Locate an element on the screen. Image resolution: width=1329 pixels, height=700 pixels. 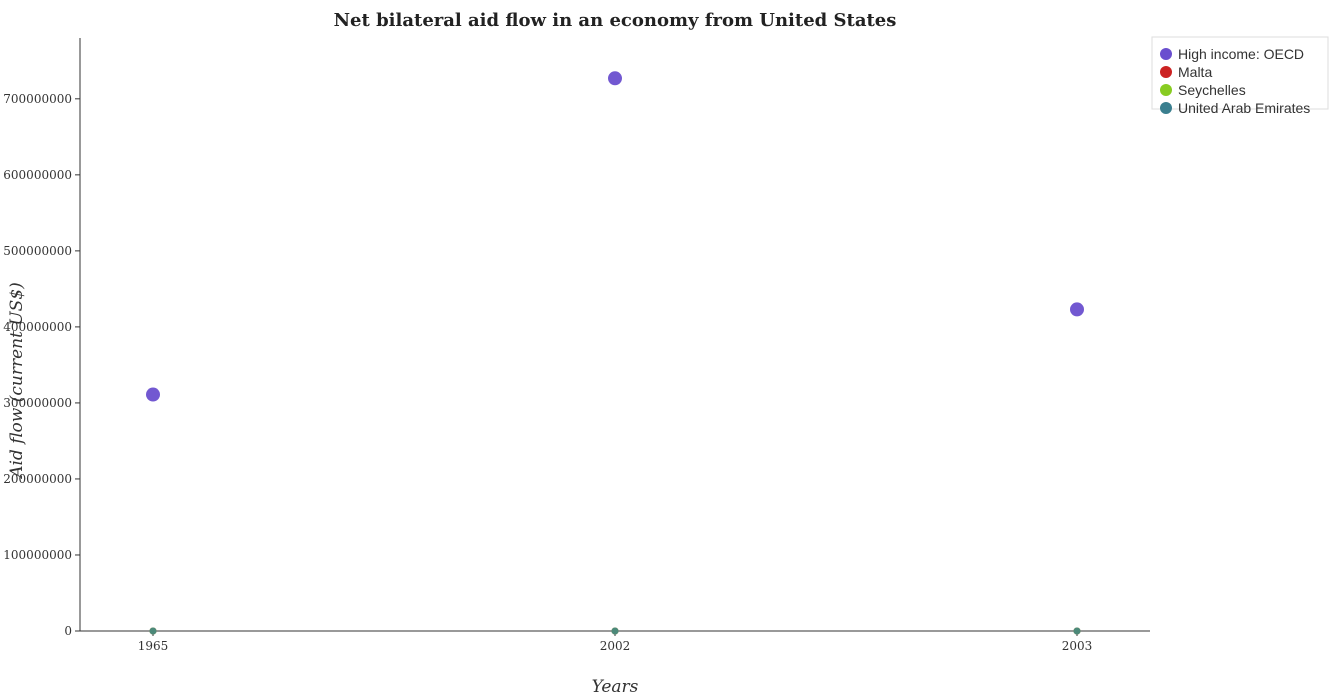
legend-label: Seychelles is located at coordinates (1212, 90).